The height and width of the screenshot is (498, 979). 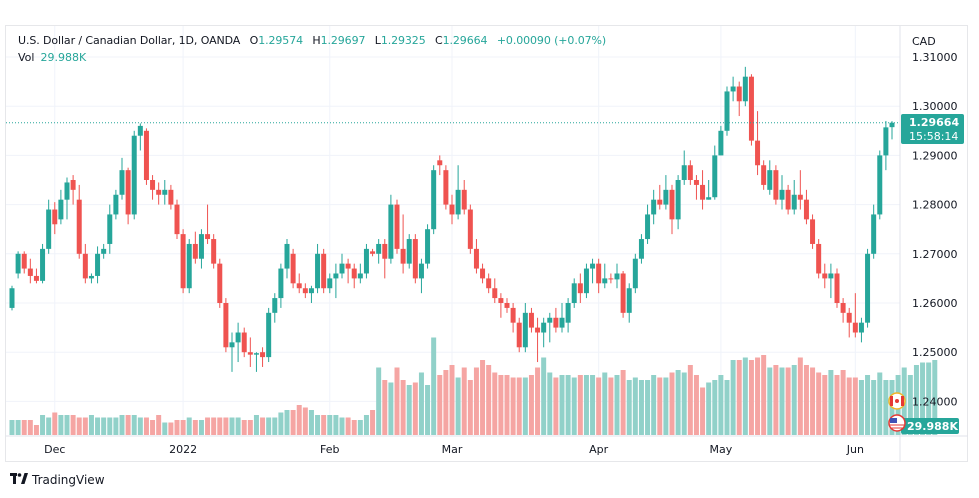 What do you see at coordinates (19, 480) in the screenshot?
I see `tradingview-logo-icon` at bounding box center [19, 480].